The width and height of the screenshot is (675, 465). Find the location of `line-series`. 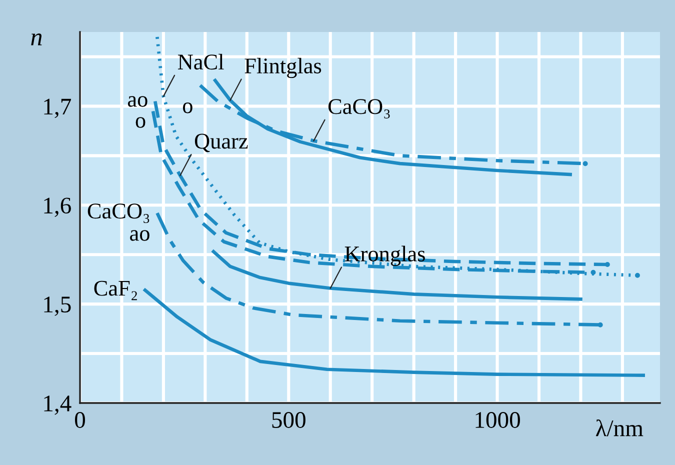

line-series is located at coordinates (394, 332).